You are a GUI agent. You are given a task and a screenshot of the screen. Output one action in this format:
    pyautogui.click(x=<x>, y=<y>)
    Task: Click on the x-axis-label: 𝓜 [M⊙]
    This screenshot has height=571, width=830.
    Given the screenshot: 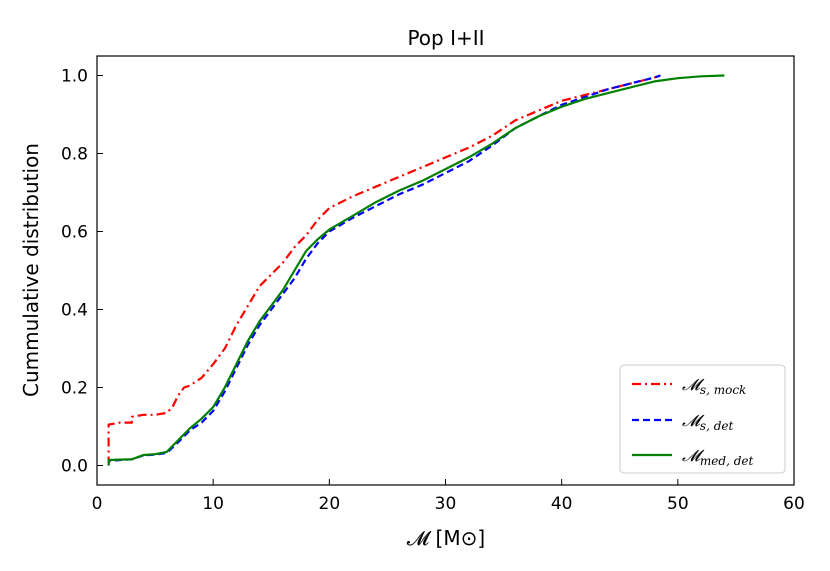 What is the action you would take?
    pyautogui.click(x=446, y=538)
    